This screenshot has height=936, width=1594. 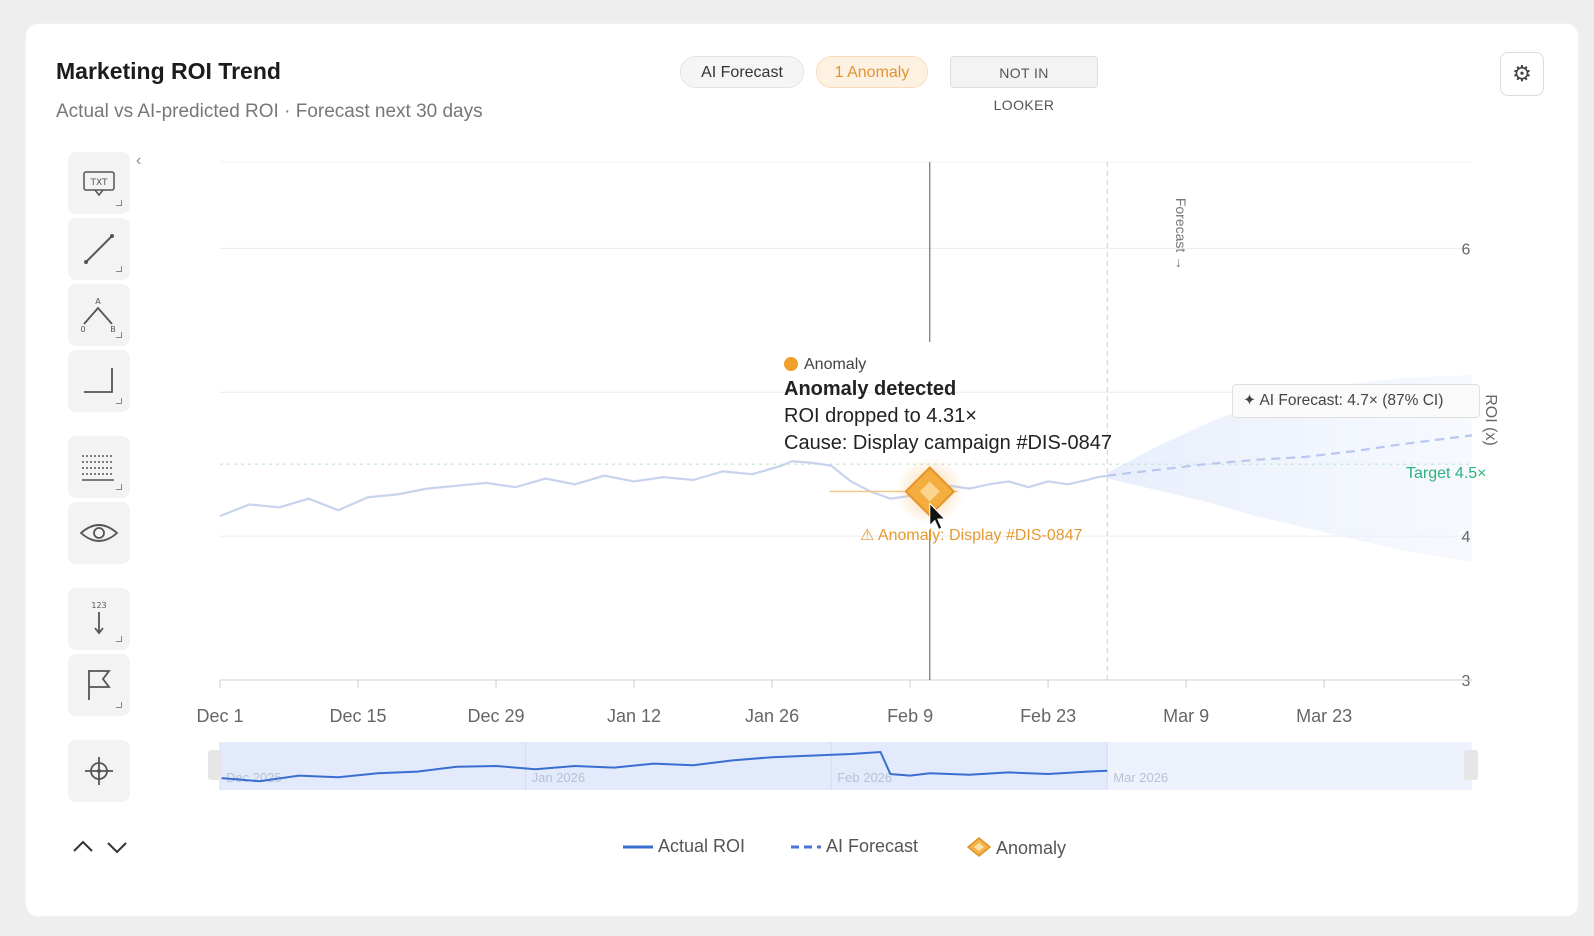 What do you see at coordinates (1446, 473) in the screenshot?
I see `target-label: Target 4.5×` at bounding box center [1446, 473].